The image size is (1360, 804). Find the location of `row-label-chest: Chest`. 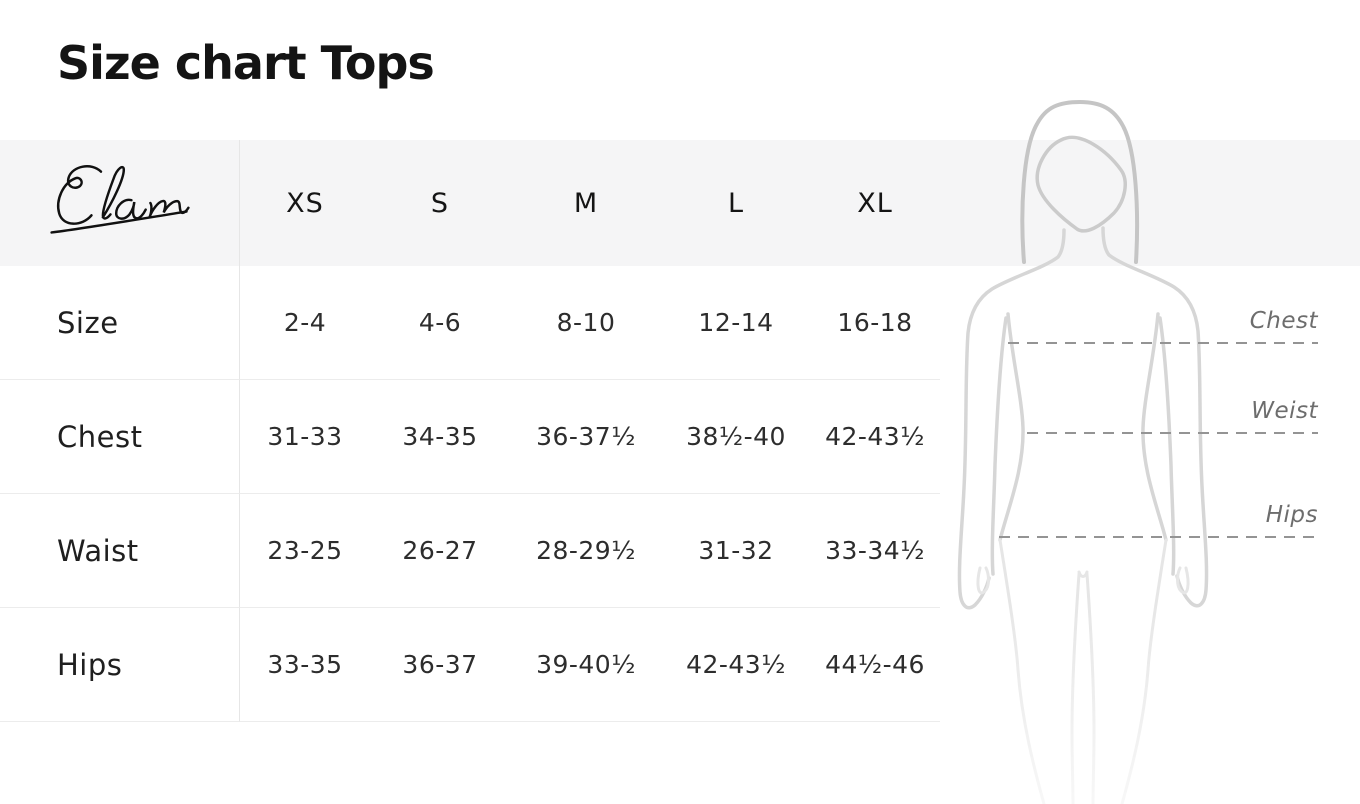

row-label-chest: Chest is located at coordinates (120, 437).